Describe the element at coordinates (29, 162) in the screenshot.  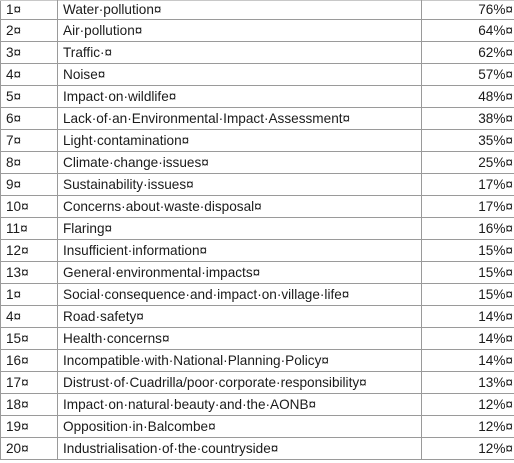
I see `rank-cell: 8¤` at that location.